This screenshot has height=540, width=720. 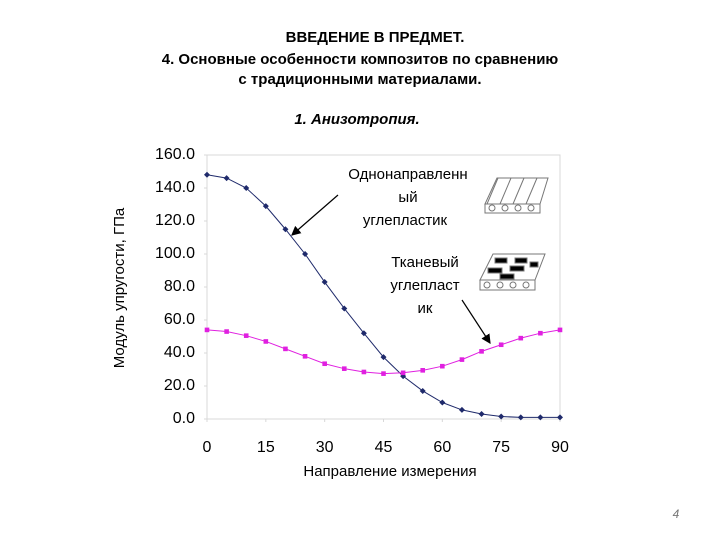 I want to click on series-line, so click(x=383, y=352).